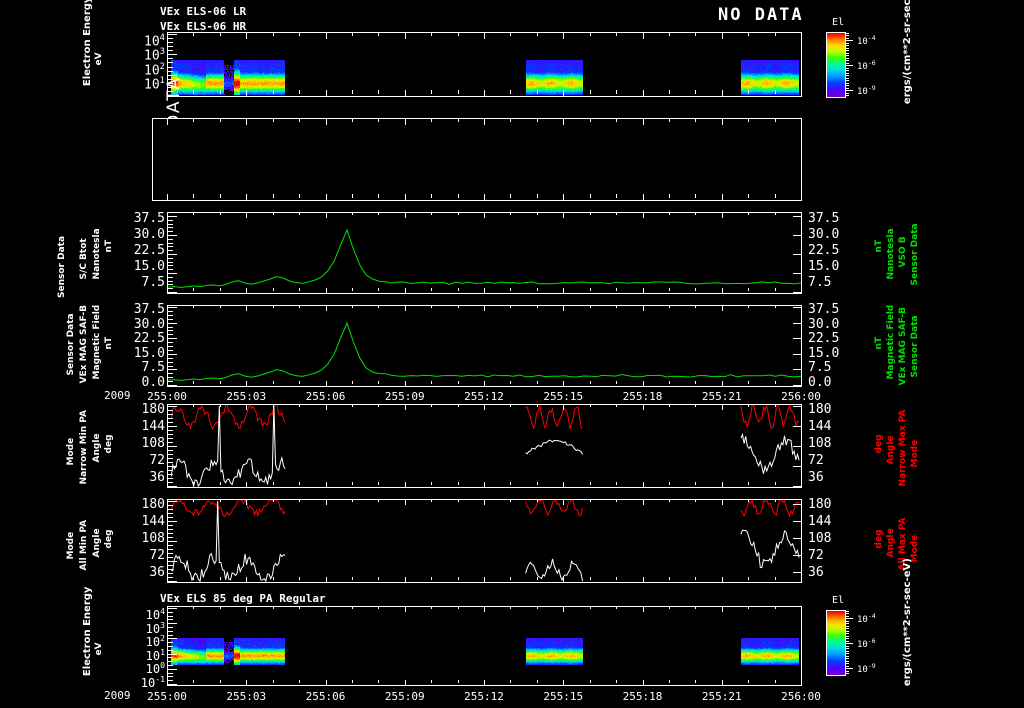  Describe the element at coordinates (155, 654) in the screenshot. I see `ytick-label: 101` at that location.